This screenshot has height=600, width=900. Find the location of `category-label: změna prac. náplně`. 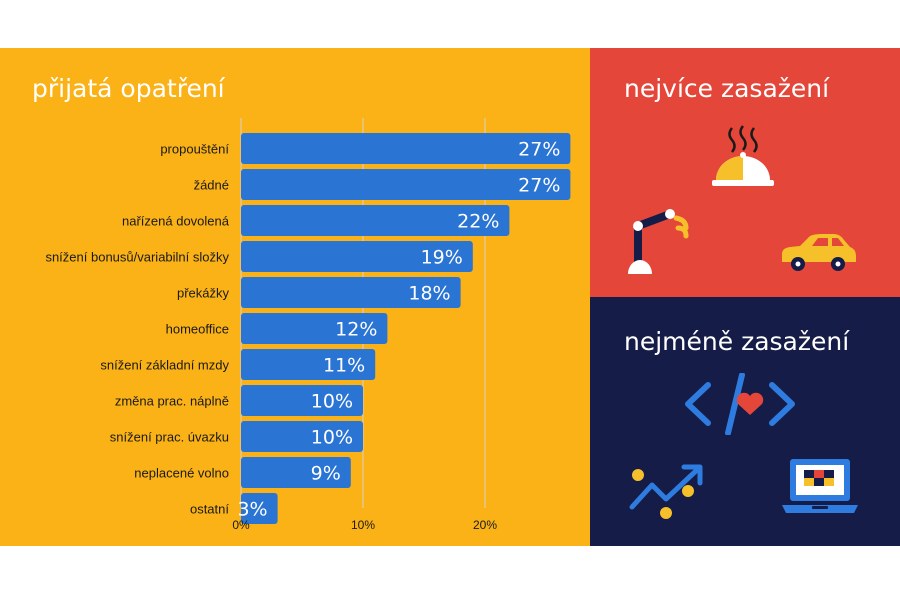

category-label: změna prac. náplně is located at coordinates (172, 401).